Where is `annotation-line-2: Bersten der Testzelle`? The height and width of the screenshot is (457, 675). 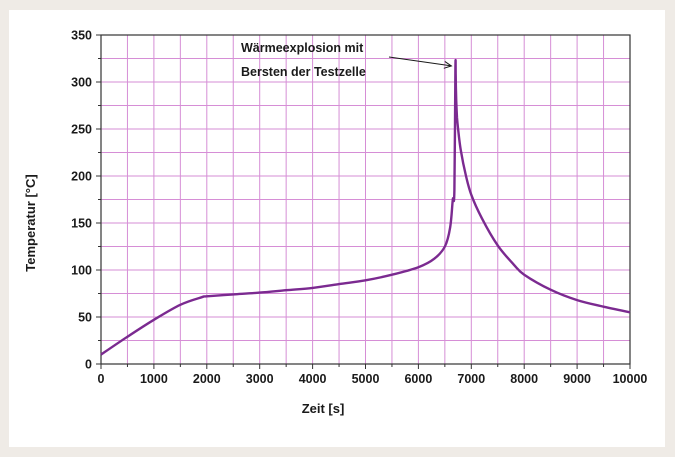
annotation-line-2: Bersten der Testzelle is located at coordinates (303, 72).